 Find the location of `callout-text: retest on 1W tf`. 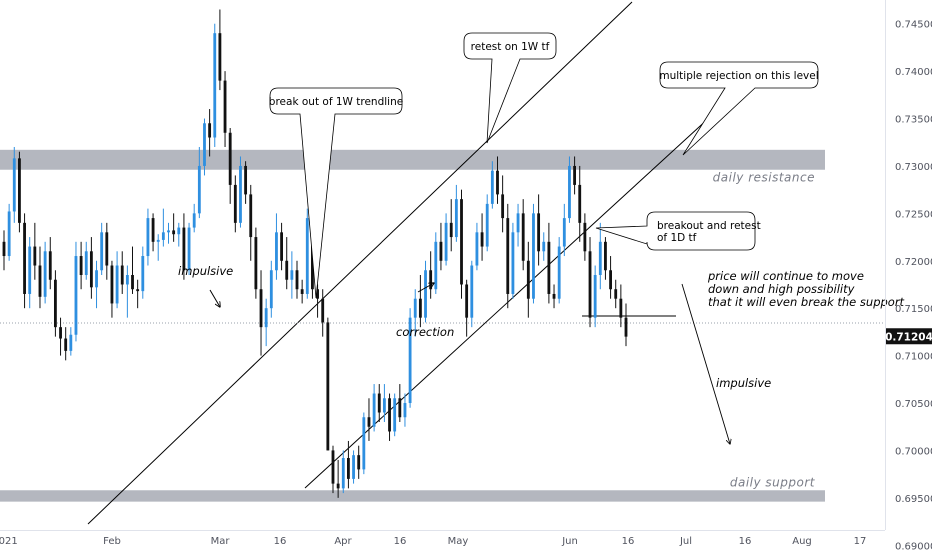

callout-text: retest on 1W tf is located at coordinates (510, 47).